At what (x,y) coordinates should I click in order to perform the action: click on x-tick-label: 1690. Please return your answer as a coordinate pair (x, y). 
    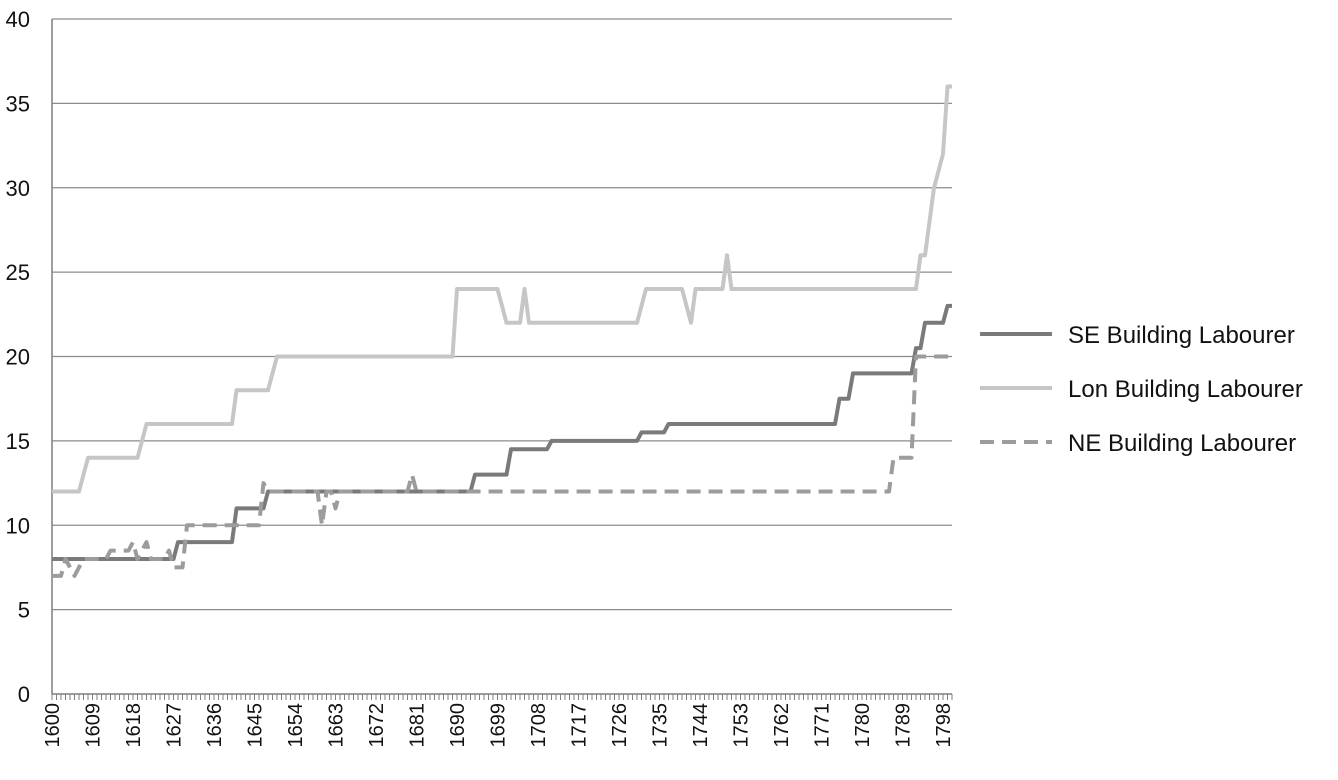
    Looking at the image, I should click on (458, 725).